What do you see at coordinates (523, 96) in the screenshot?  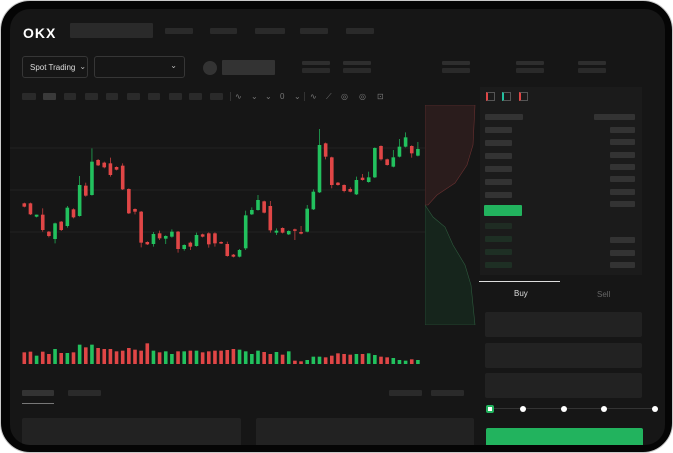 I see `orderbook-asks-icon` at bounding box center [523, 96].